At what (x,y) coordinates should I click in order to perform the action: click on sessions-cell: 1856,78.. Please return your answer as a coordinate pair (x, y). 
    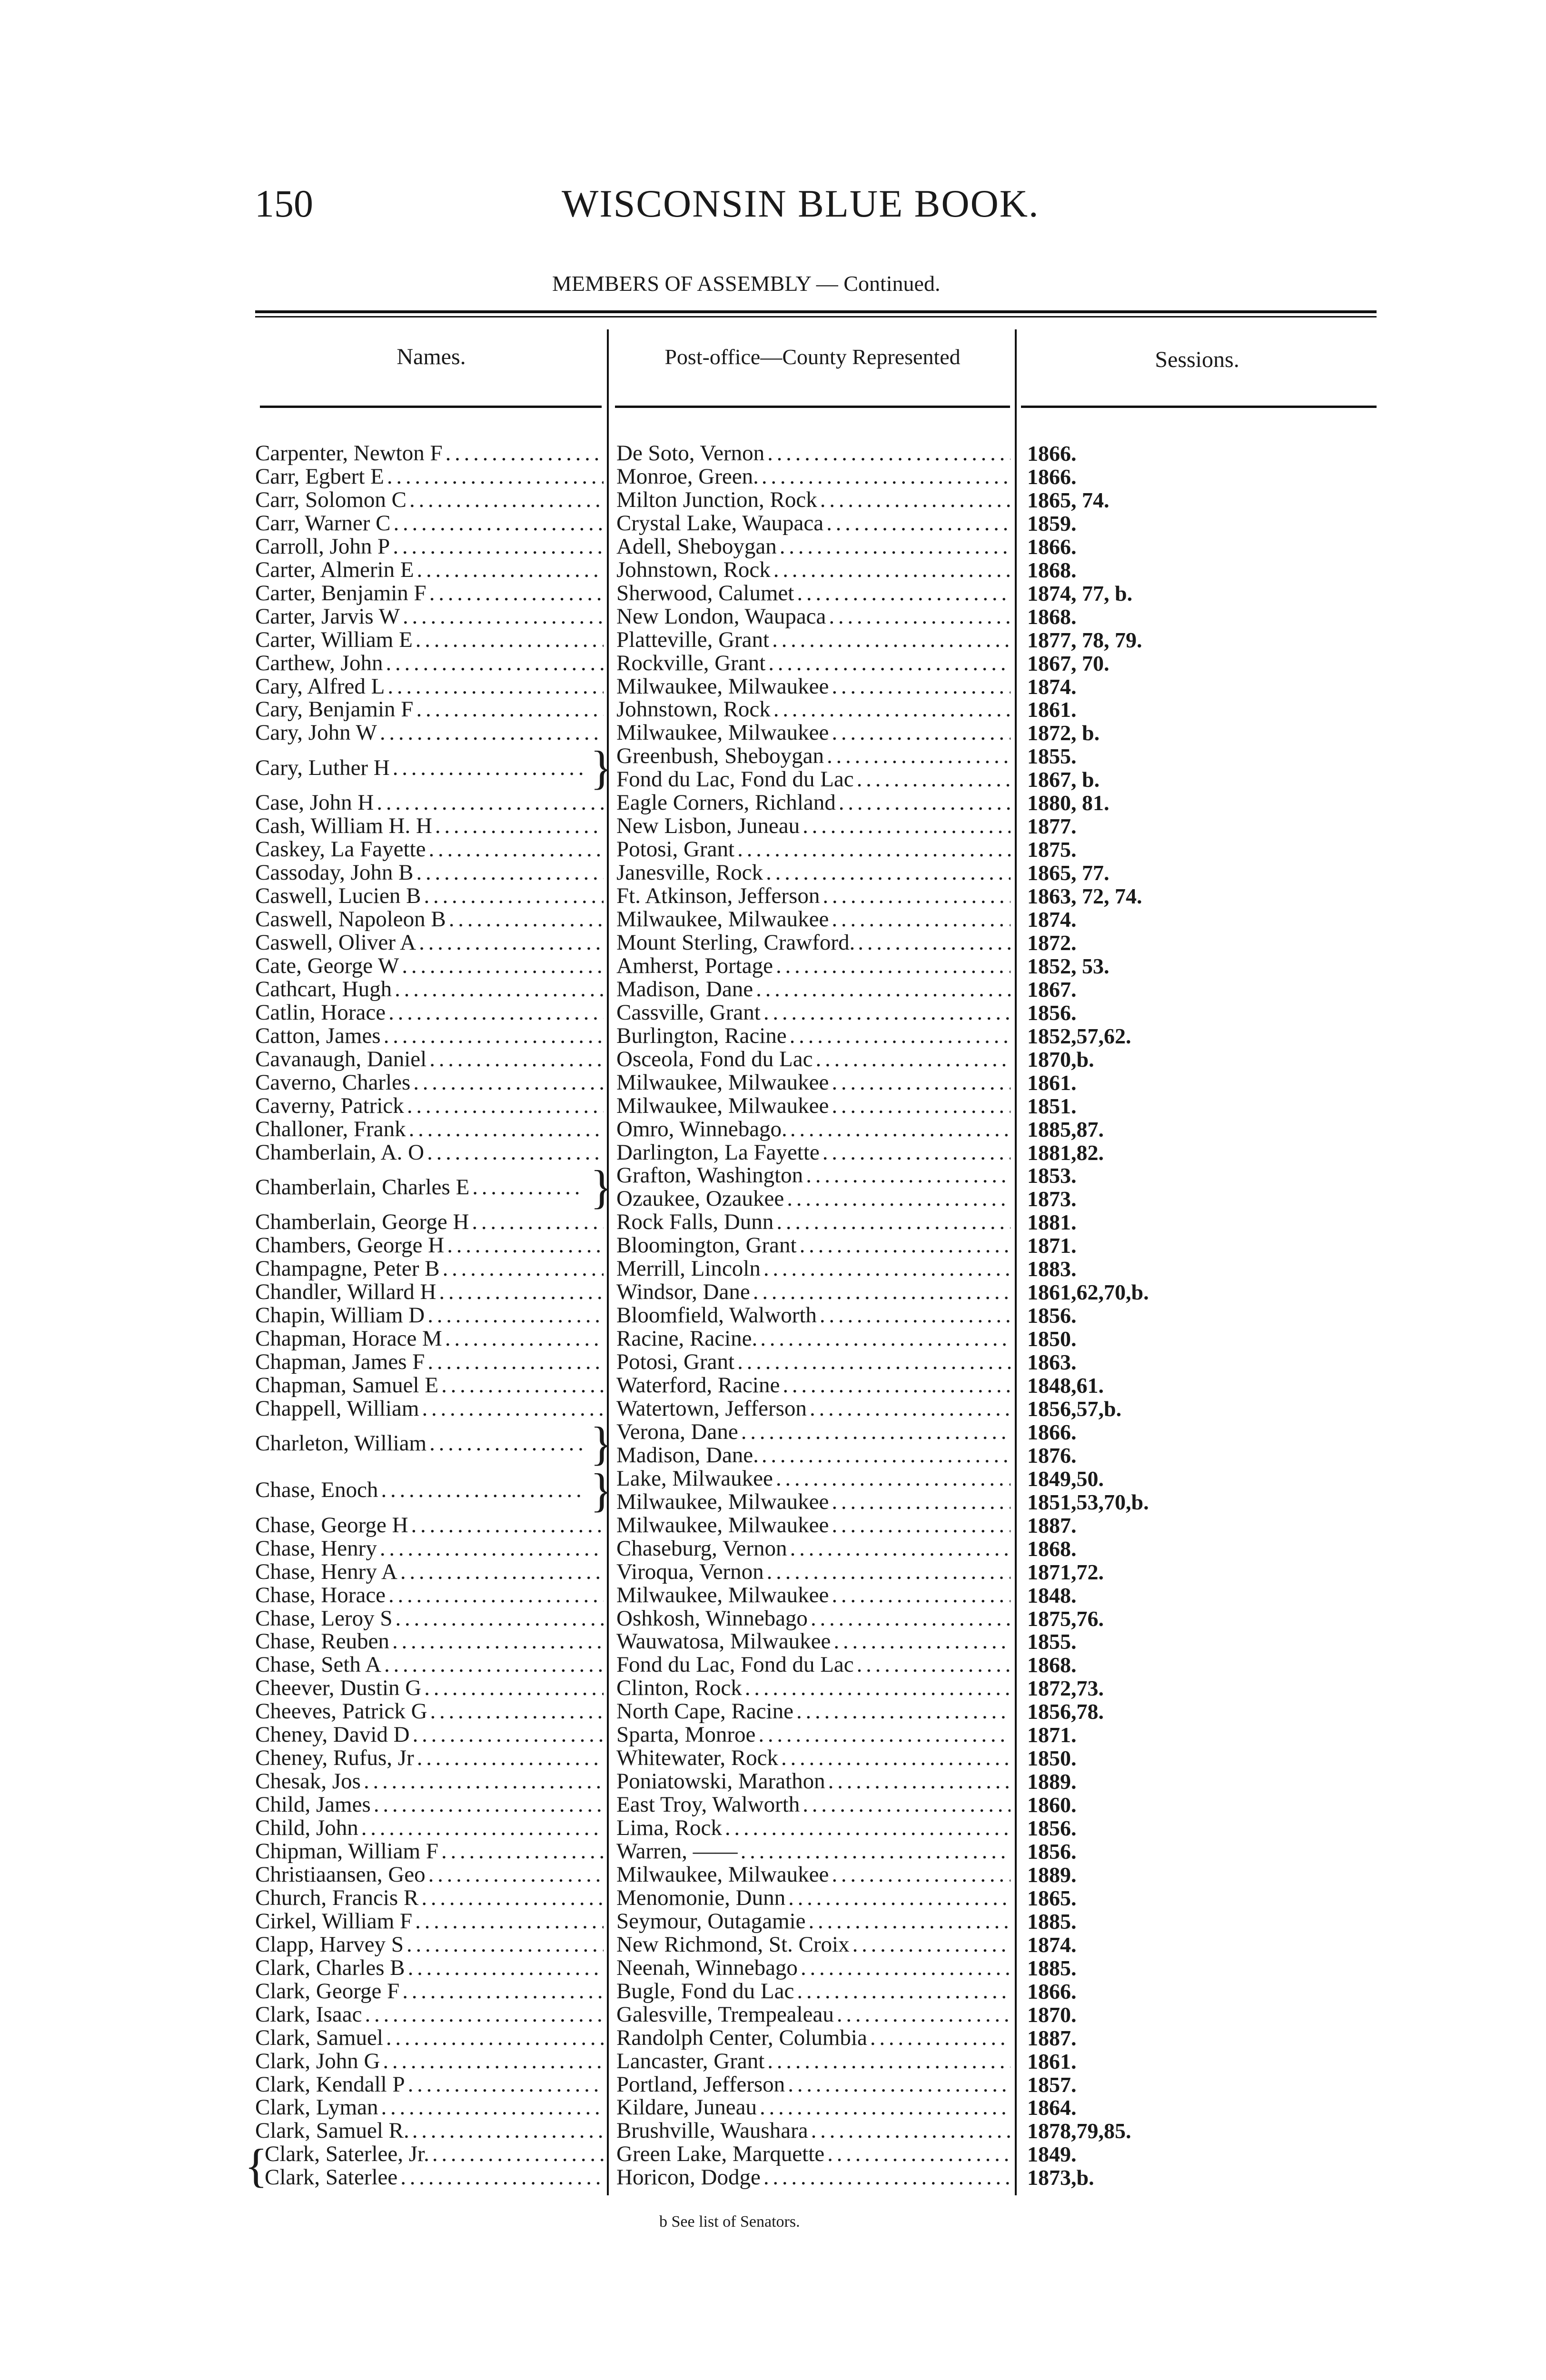
    Looking at the image, I should click on (1065, 1711).